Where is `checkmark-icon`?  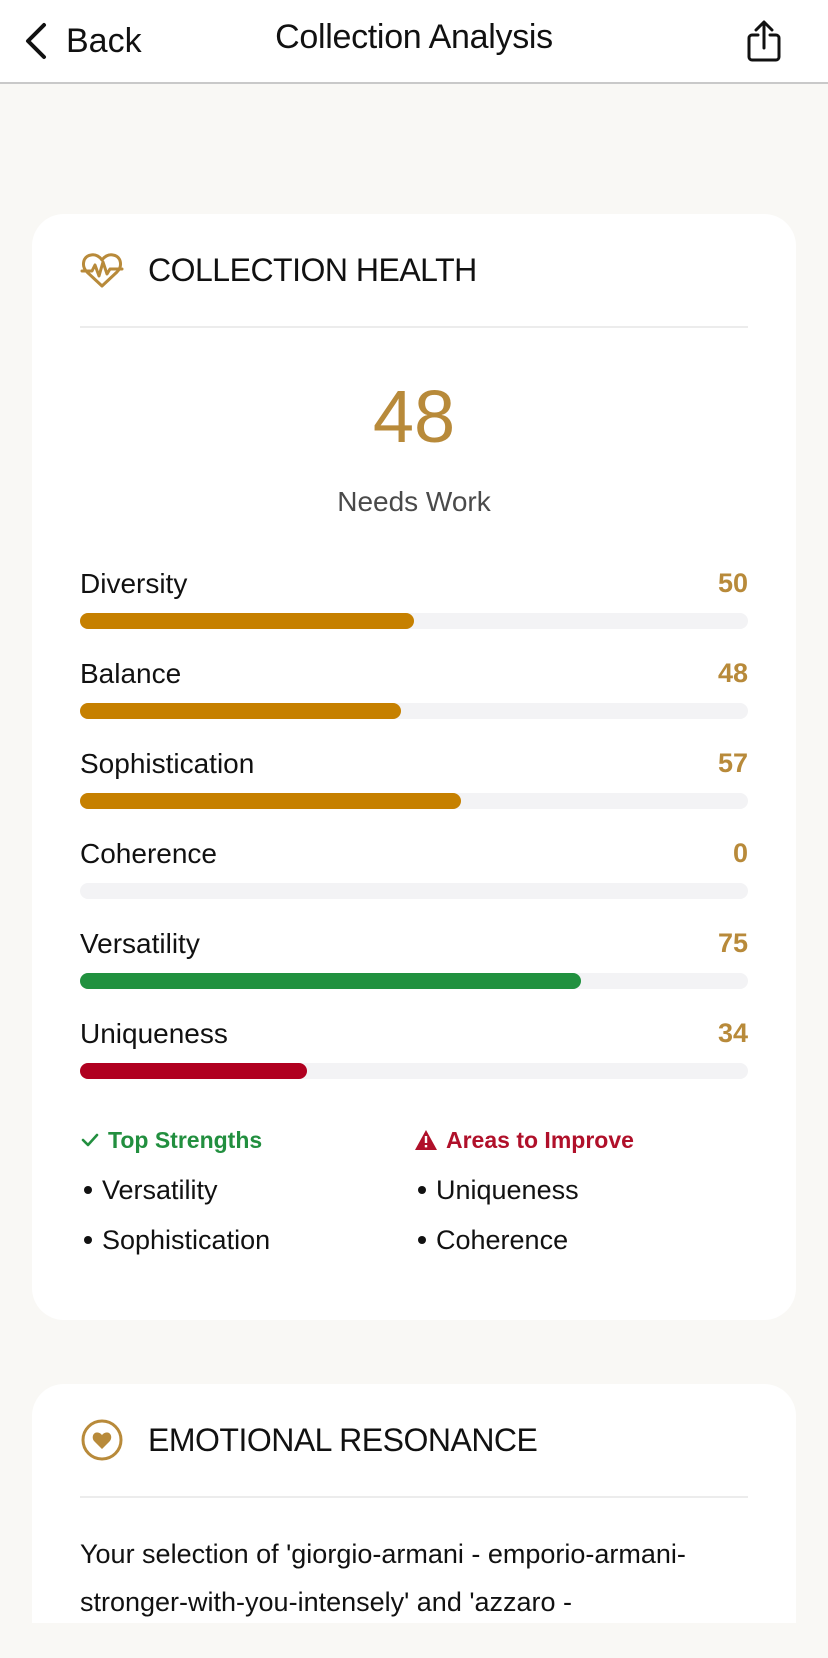 checkmark-icon is located at coordinates (90, 1140).